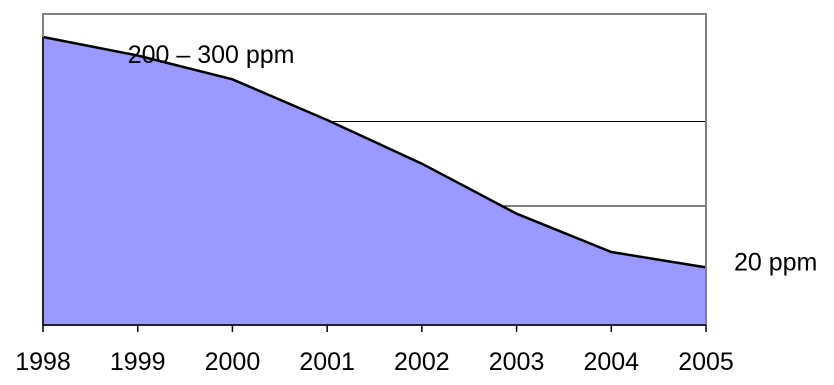  Describe the element at coordinates (374, 328) in the screenshot. I see `x-axis-ticks` at that location.